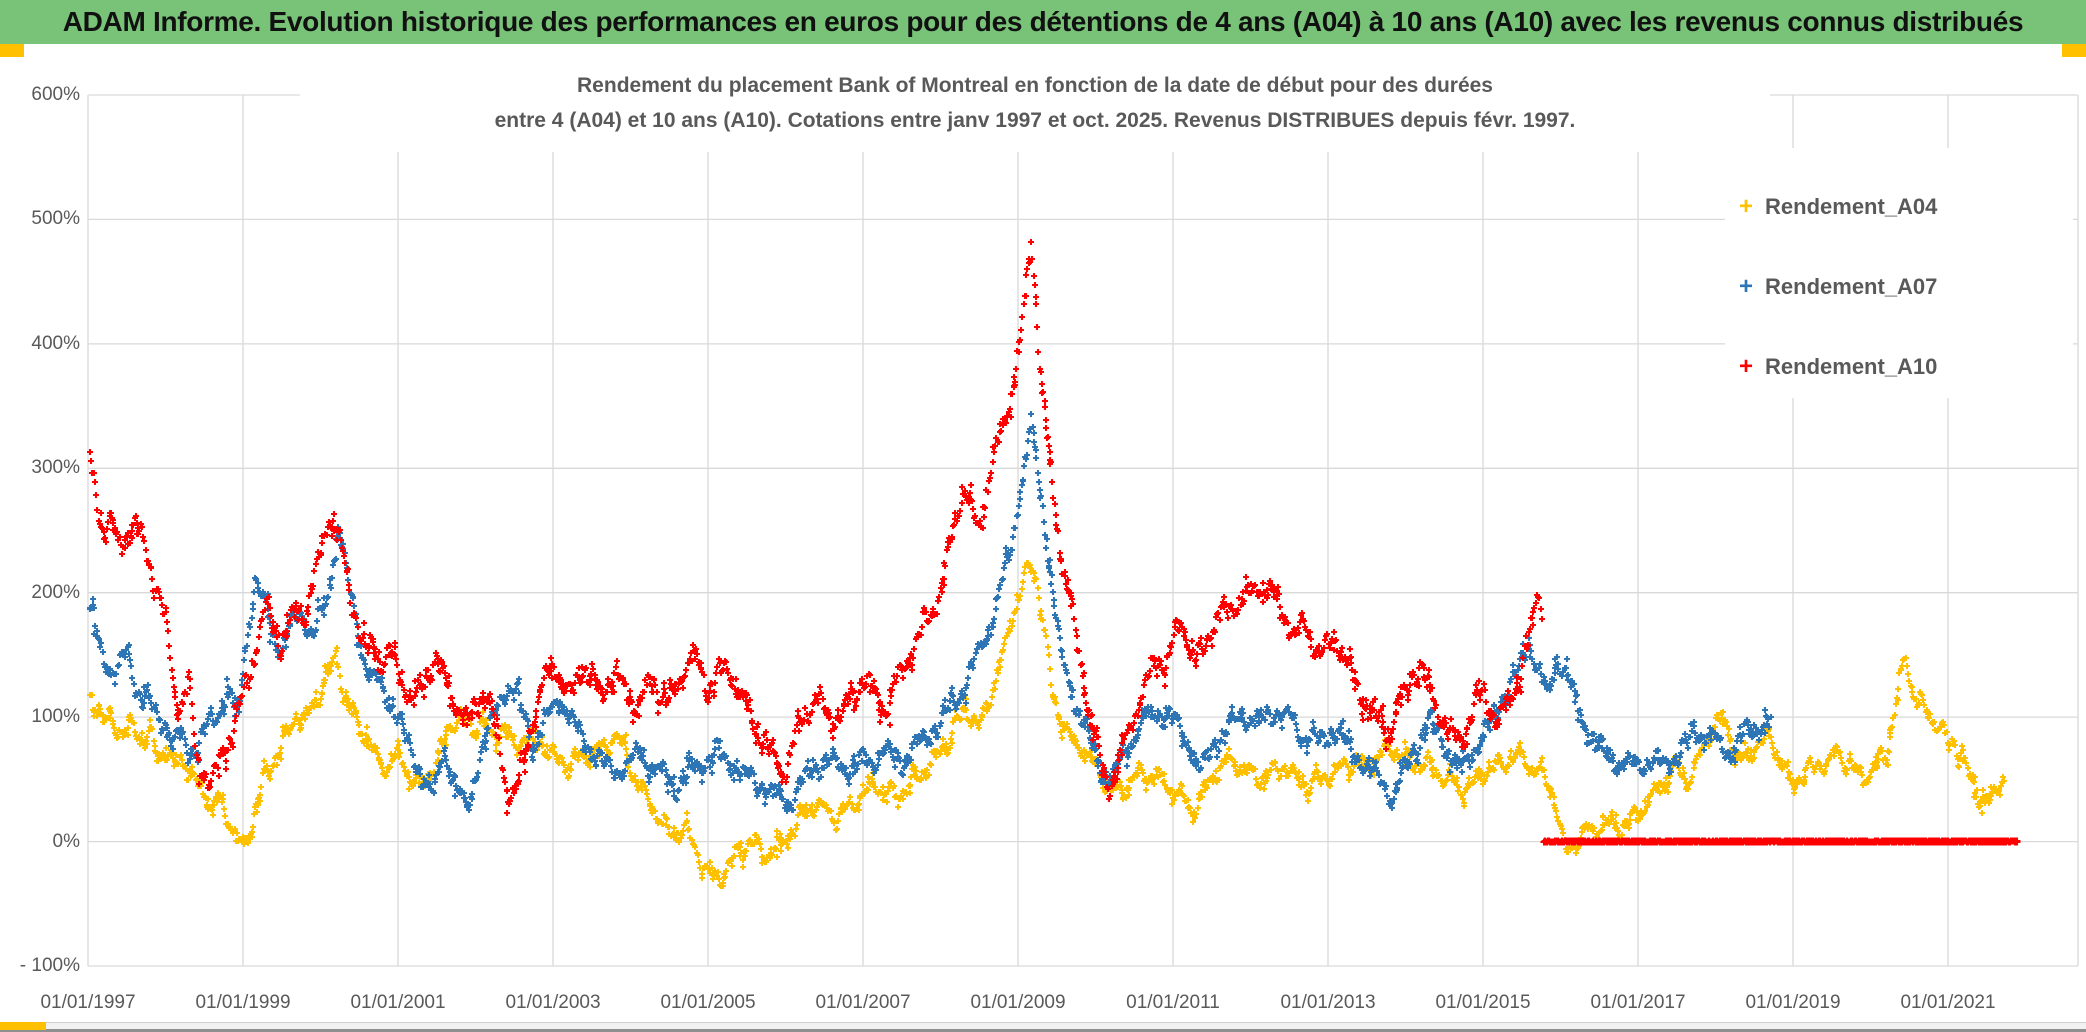  Describe the element at coordinates (23, 1026) in the screenshot. I see `bottom-accent-left` at that location.